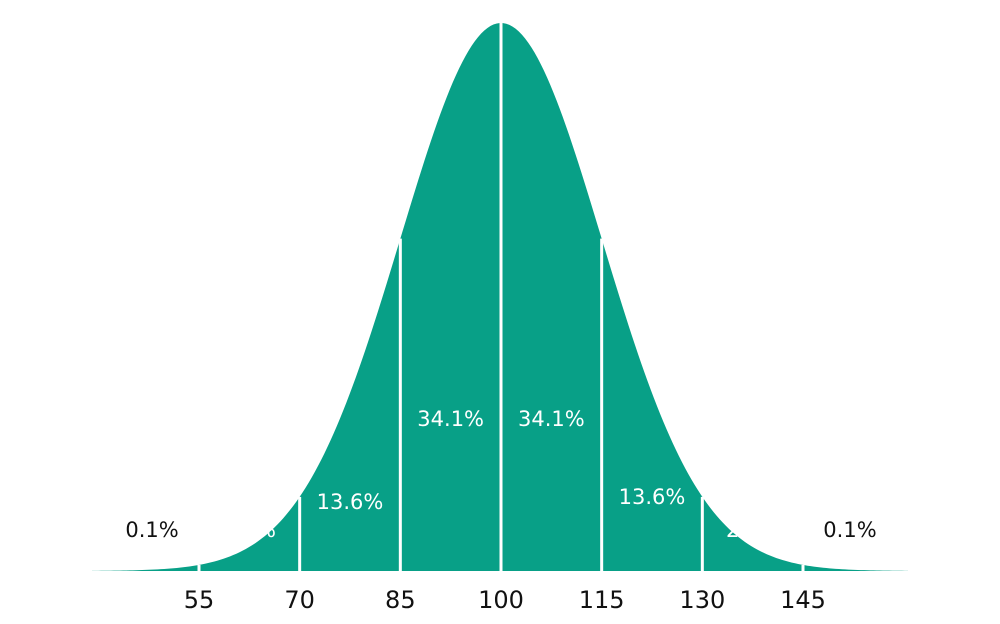  What do you see at coordinates (602, 600) in the screenshot?
I see `x-tick-label: 115` at bounding box center [602, 600].